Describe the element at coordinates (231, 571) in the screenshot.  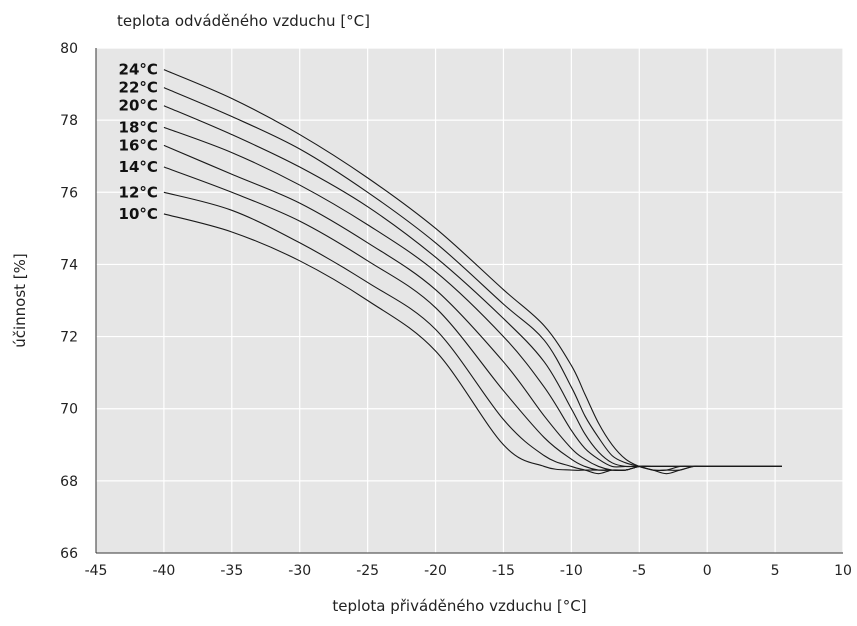
I see `x-tick-label: -35` at that location.